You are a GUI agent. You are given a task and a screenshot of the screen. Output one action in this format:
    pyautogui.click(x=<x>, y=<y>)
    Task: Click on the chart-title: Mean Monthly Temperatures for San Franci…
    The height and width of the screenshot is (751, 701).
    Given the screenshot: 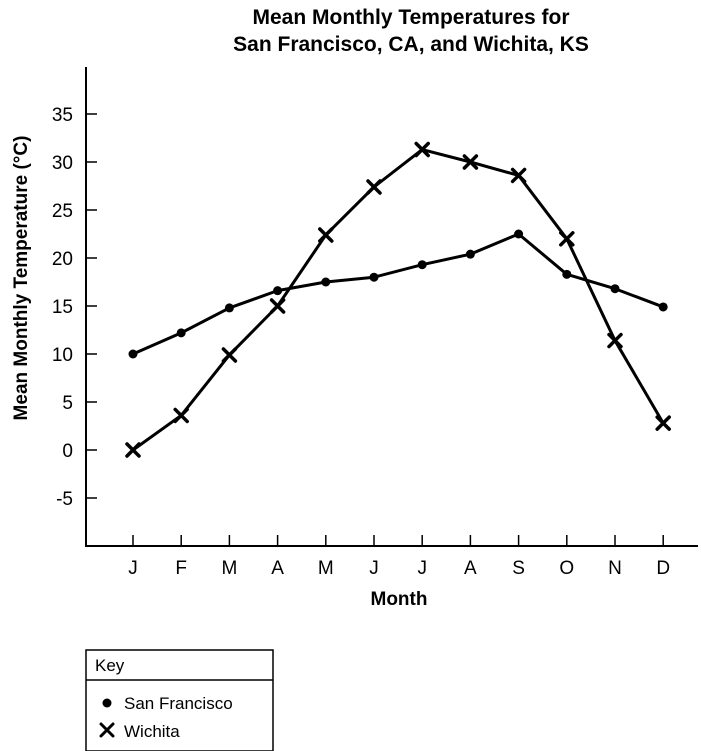 What is the action you would take?
    pyautogui.click(x=411, y=31)
    